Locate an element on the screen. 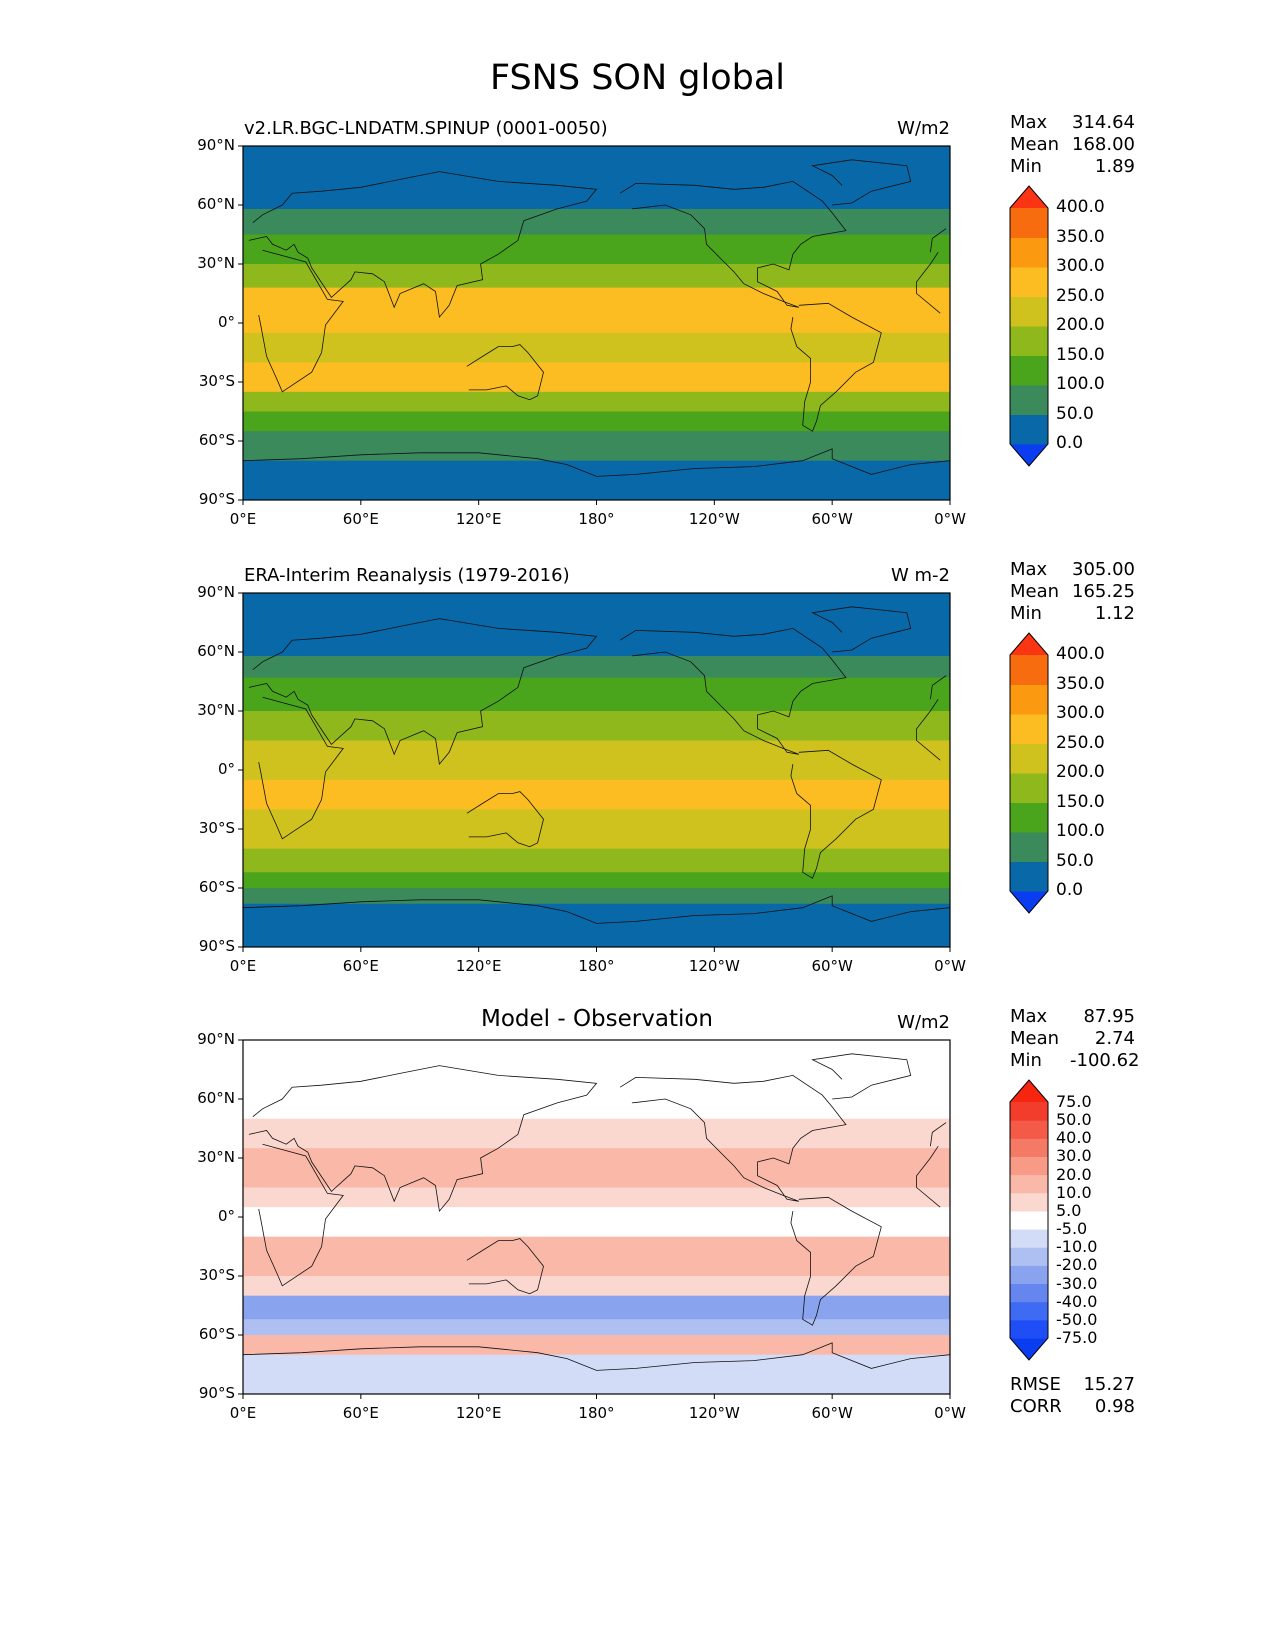  panel-3-stats: Max 87.95 Mean 2.74 Min -100.62 is located at coordinates (1074, 1039).